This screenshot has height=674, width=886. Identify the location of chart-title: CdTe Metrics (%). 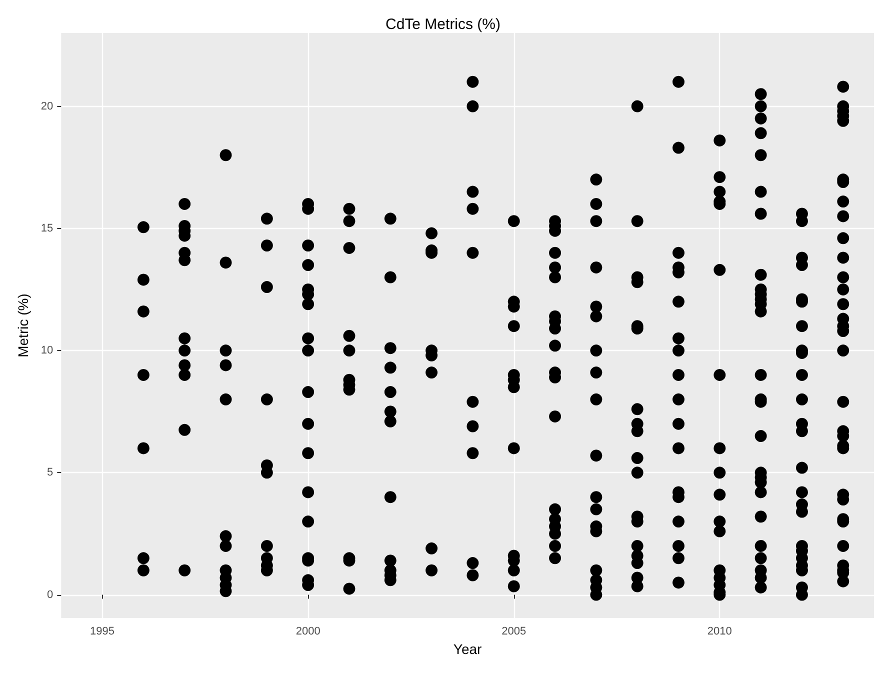
(443, 24).